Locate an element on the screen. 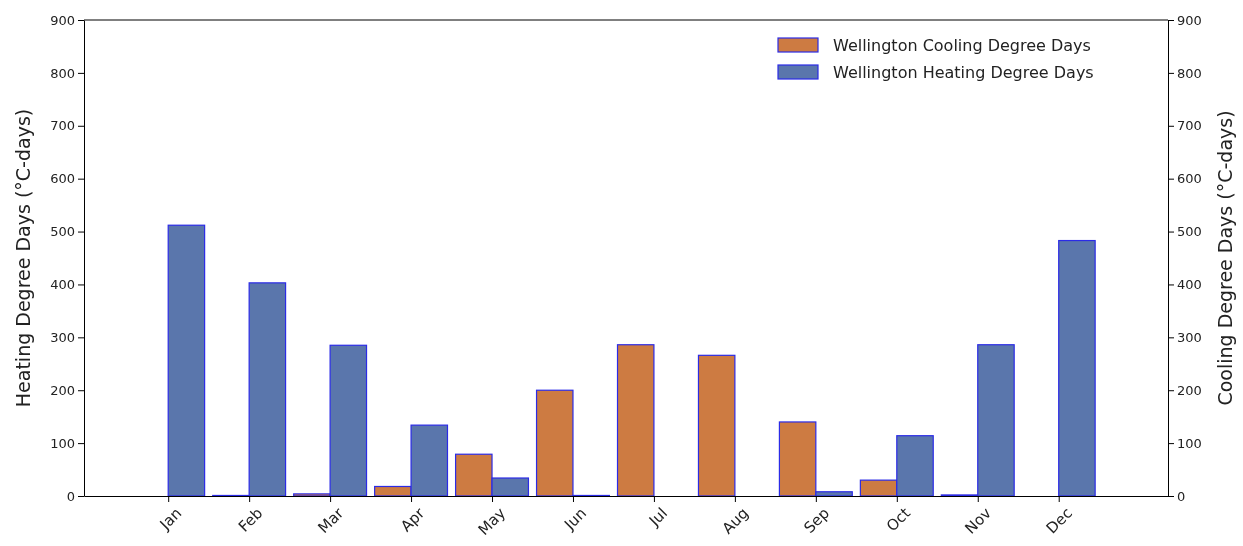 The image size is (1243, 546). x-tick-label: Feb is located at coordinates (250, 520).